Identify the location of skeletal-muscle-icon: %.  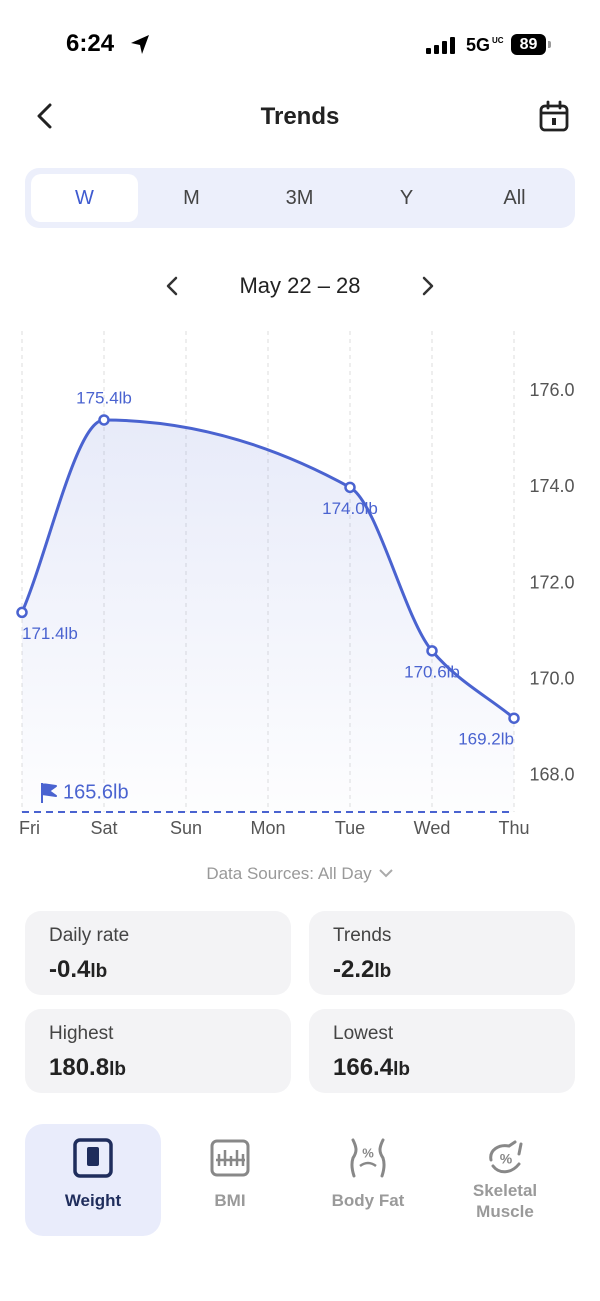
(506, 1157).